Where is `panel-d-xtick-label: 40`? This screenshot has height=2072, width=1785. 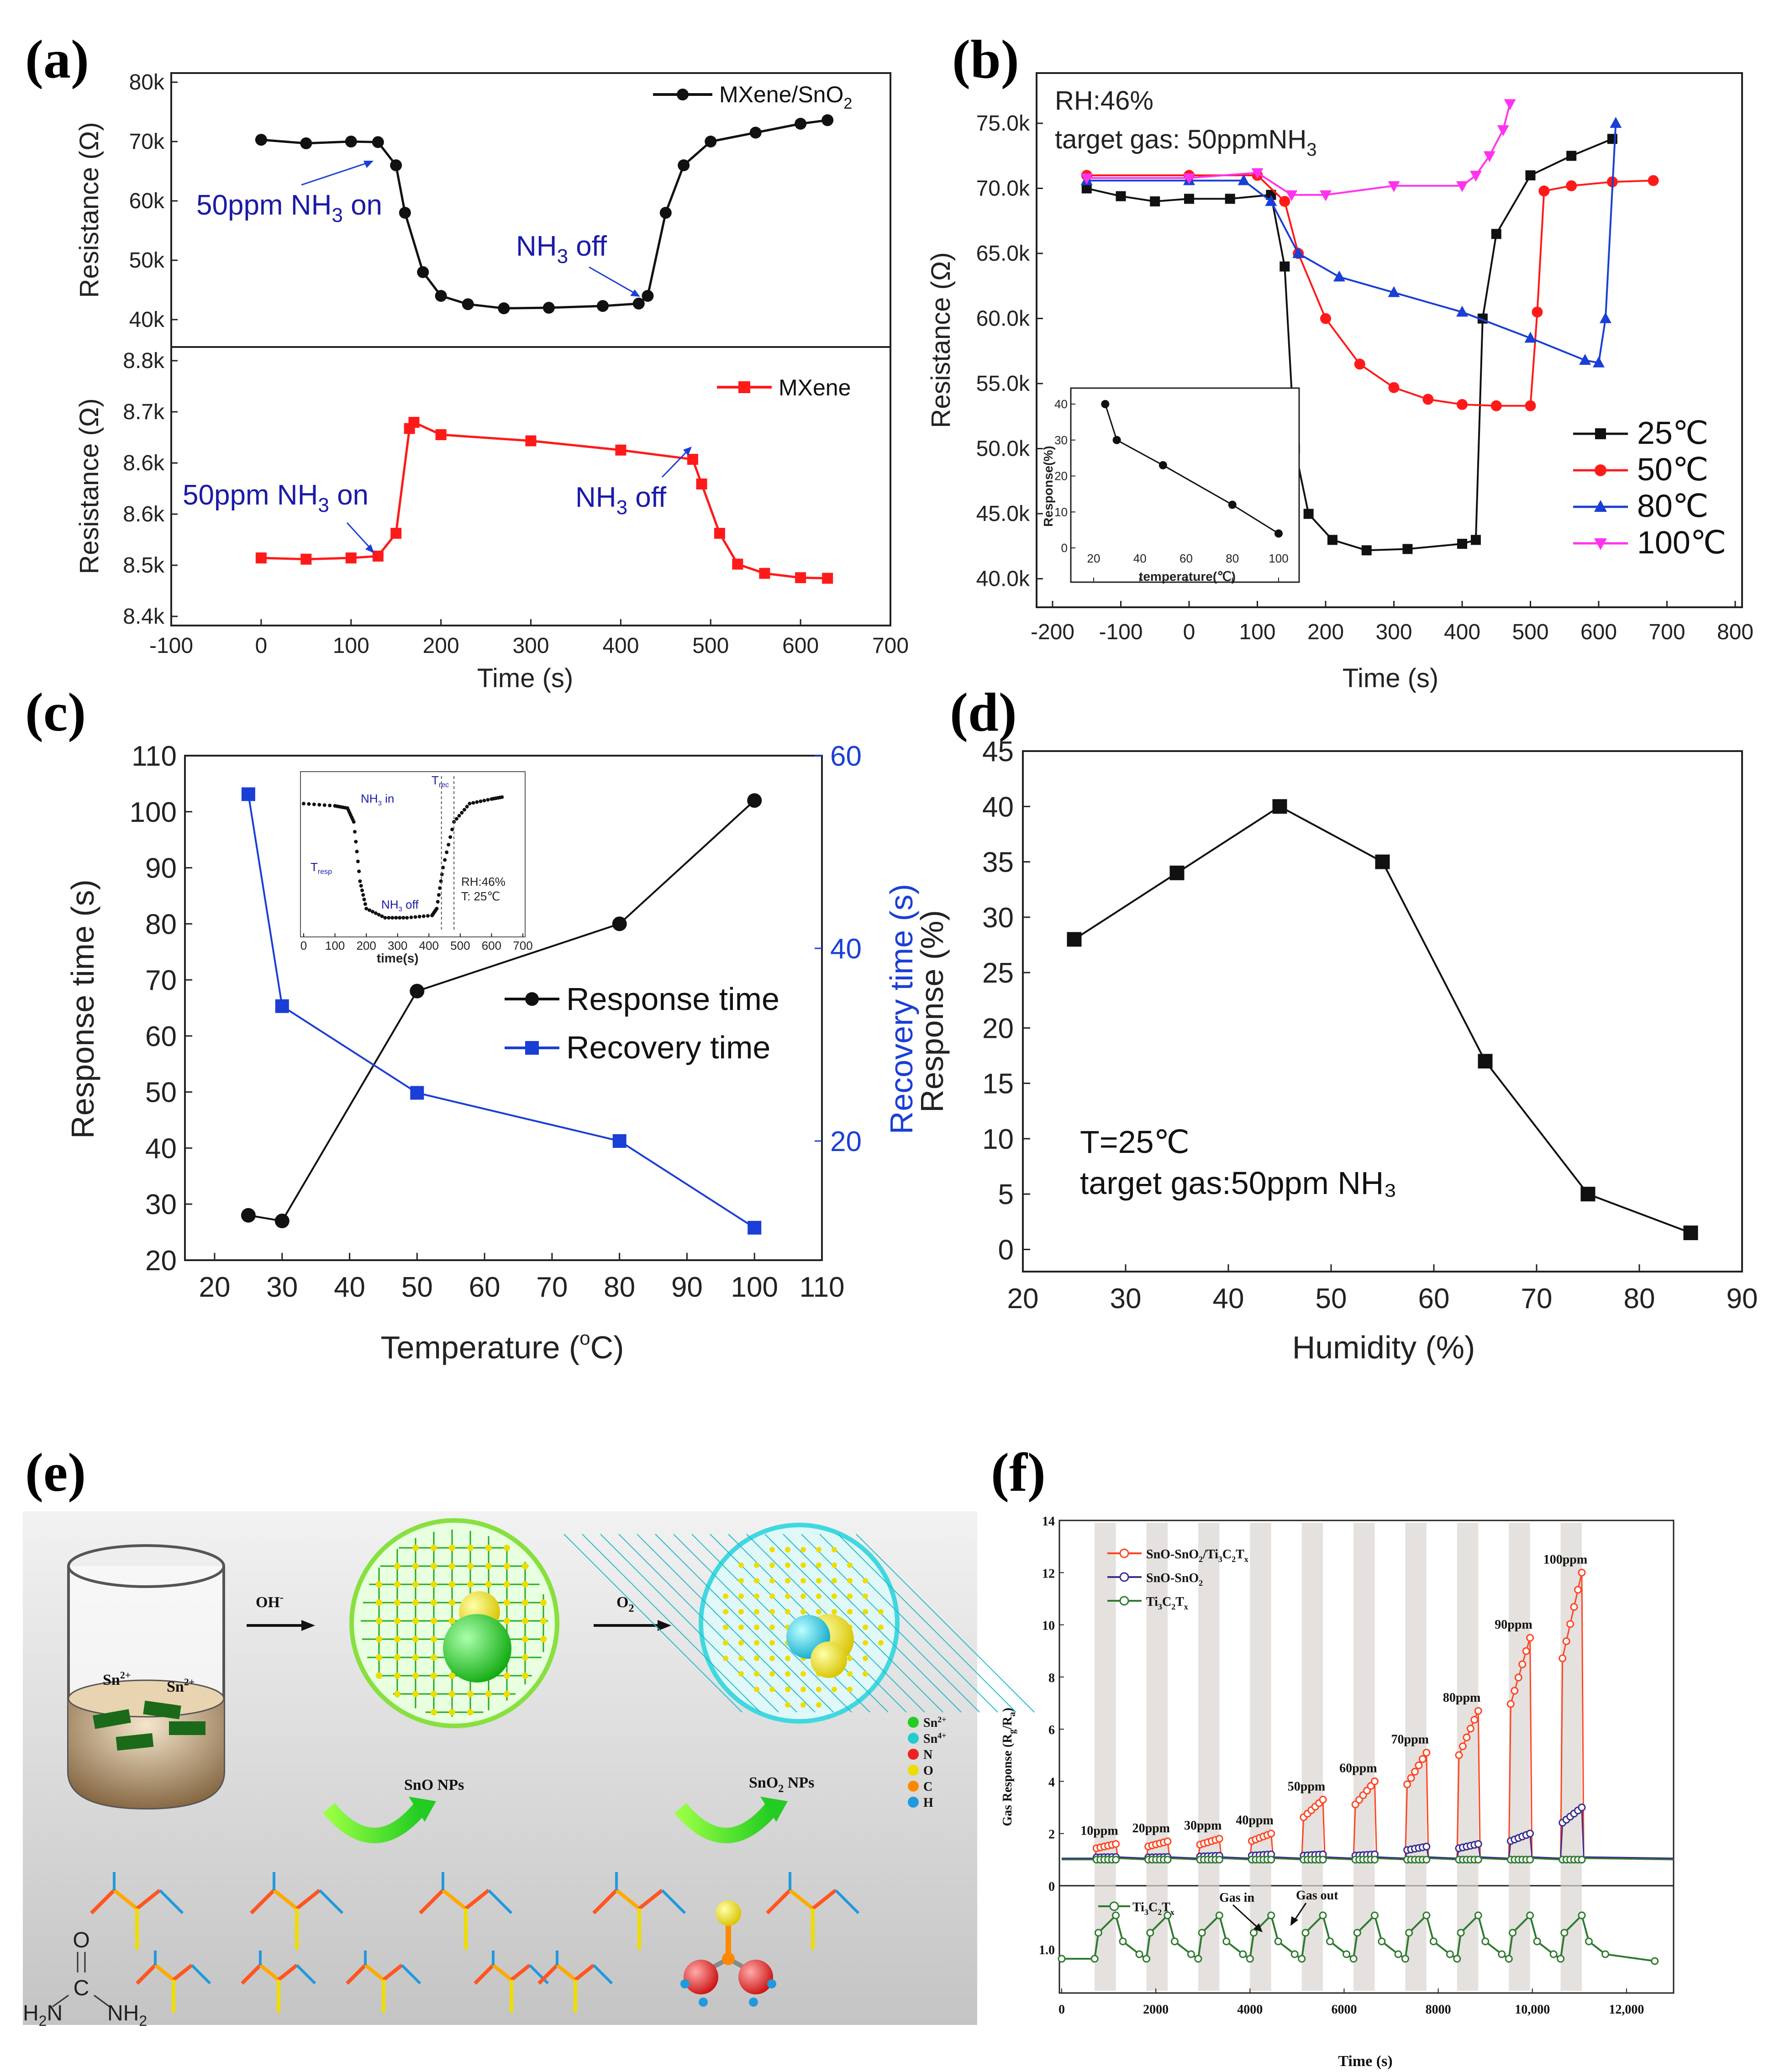
panel-d-xtick-label: 40 is located at coordinates (1228, 1299).